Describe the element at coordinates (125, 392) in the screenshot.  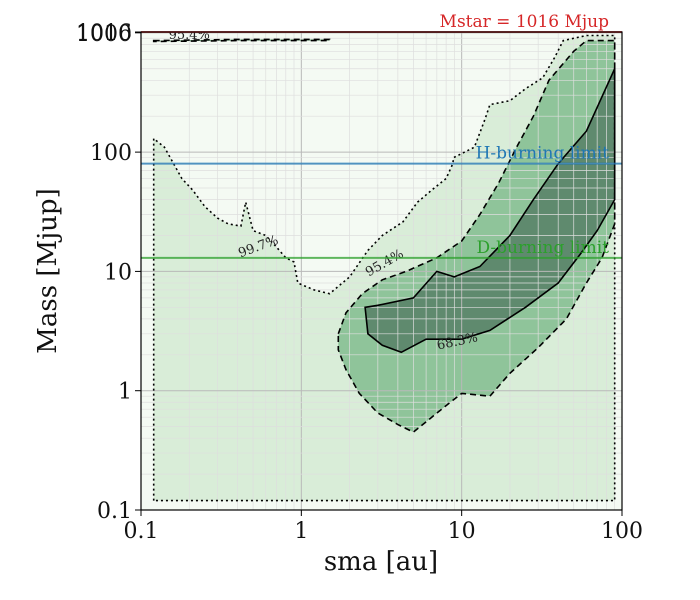
I see `y-tick-label-1: 1` at that location.